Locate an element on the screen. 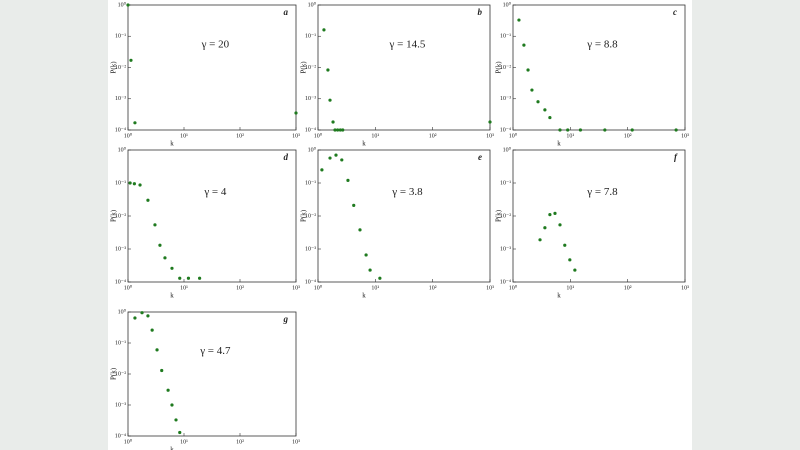  panel-label: g is located at coordinates (286, 319).